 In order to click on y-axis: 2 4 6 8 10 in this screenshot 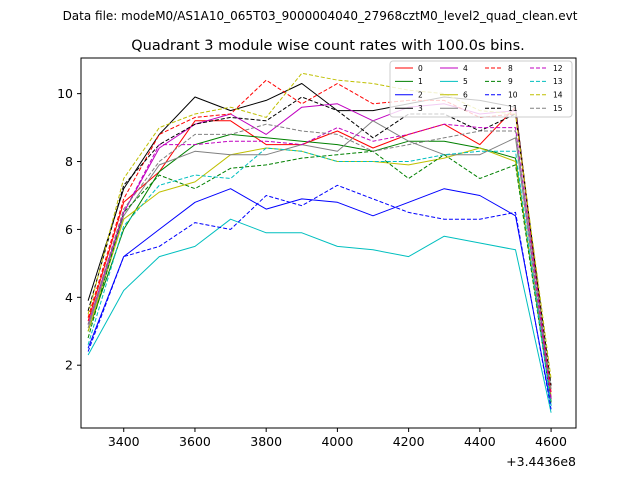, I will do `click(69, 229)`.